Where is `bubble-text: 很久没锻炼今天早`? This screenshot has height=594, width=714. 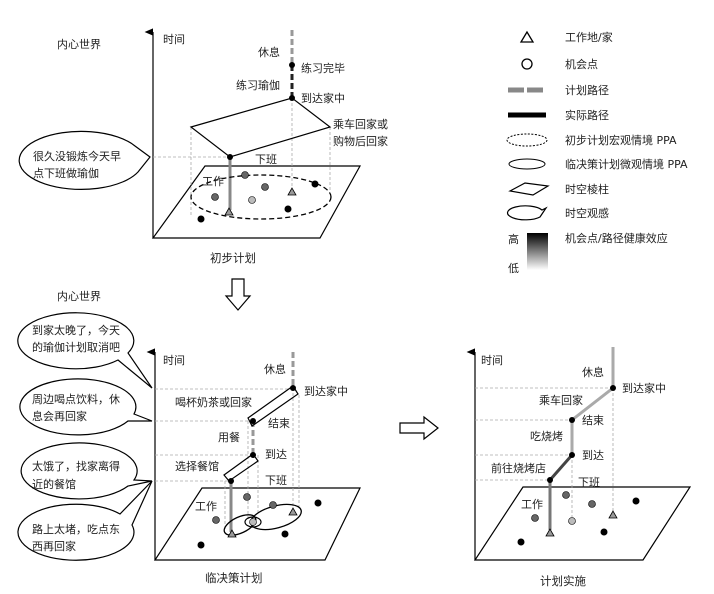
bubble-text: 很久没锻炼今天早 is located at coordinates (77, 156).